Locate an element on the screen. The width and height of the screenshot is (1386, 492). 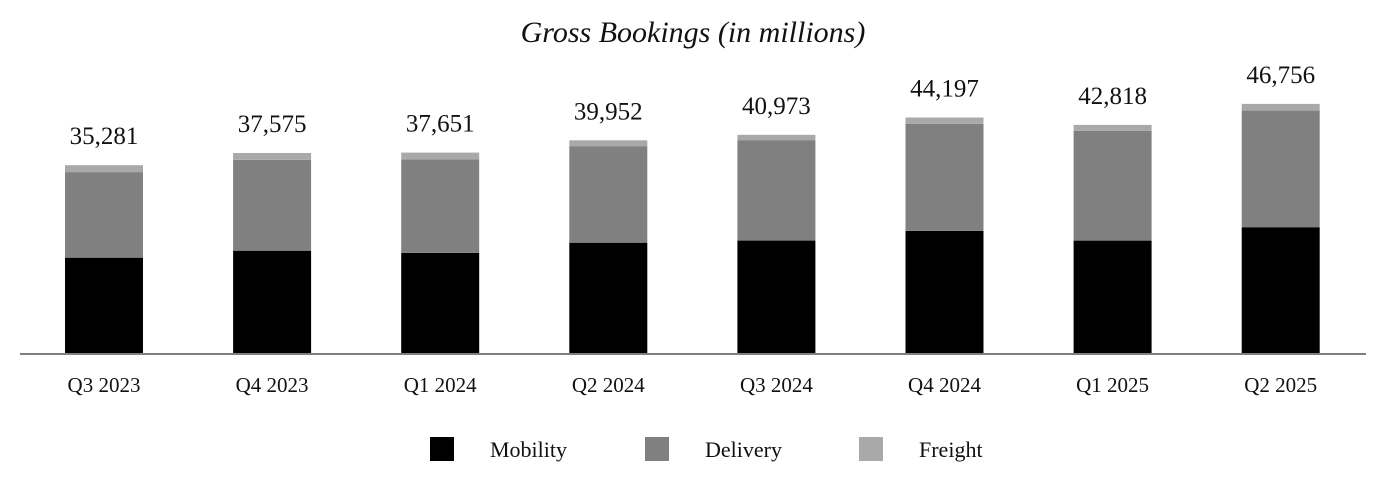
bar-delivery-q2-2024 is located at coordinates (608, 194).